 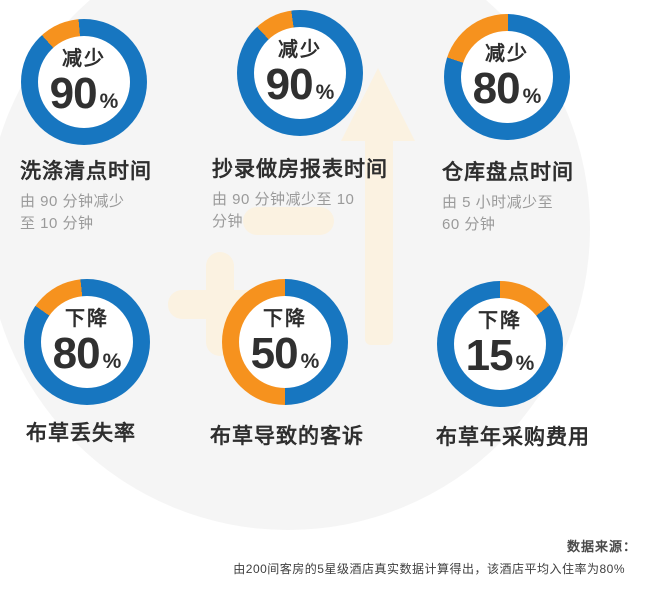 I want to click on stat-title: 仓库盘点时间, so click(x=508, y=172).